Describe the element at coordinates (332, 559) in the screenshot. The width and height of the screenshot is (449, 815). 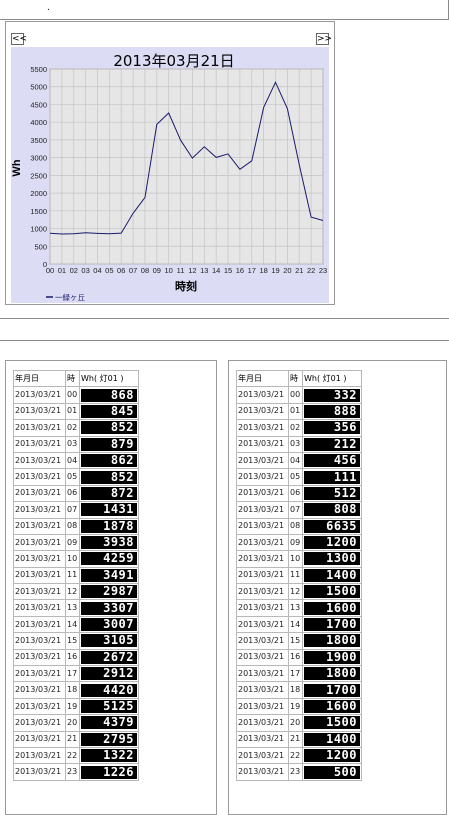
I see `led-value-display: 1300` at that location.